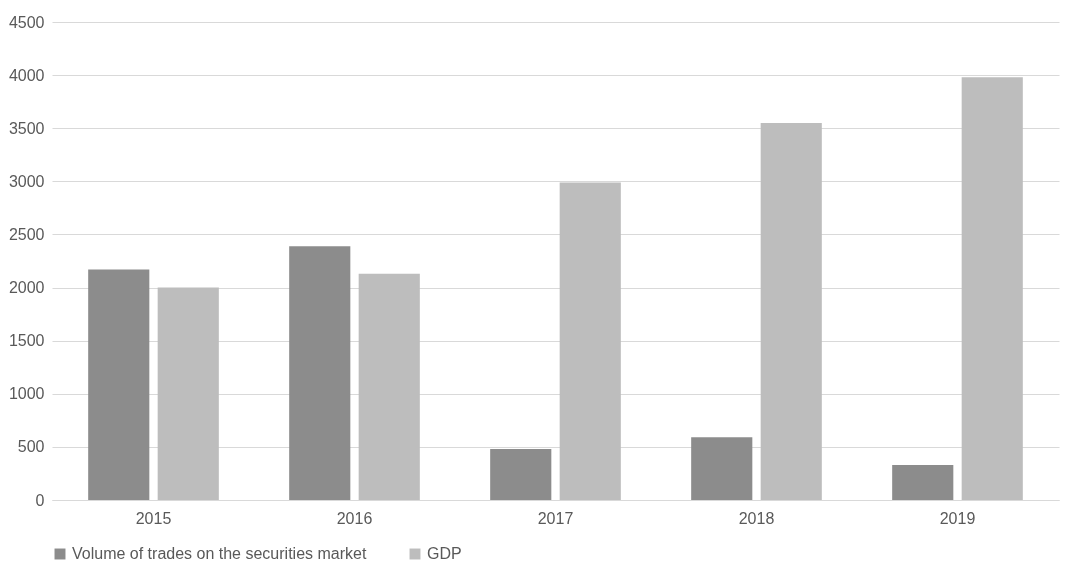  Describe the element at coordinates (354, 518) in the screenshot. I see `x-tick-label: 2016` at that location.